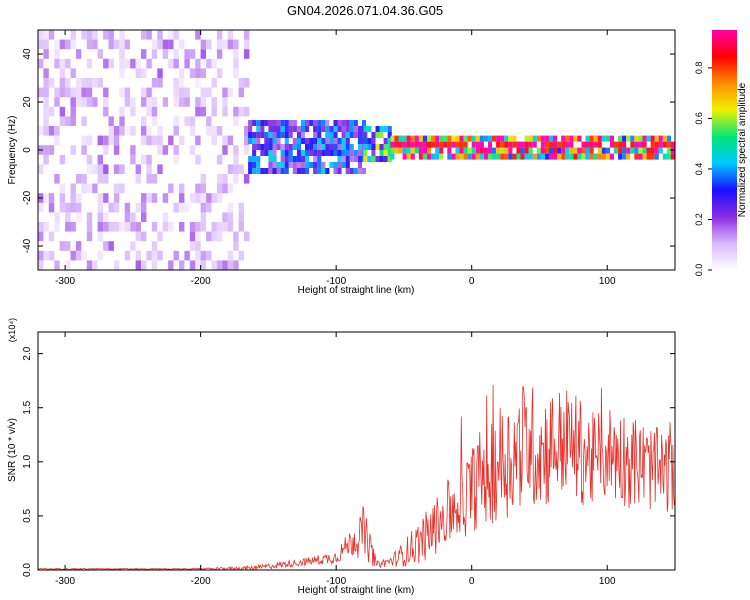 Image resolution: width=750 pixels, height=600 pixels. Describe the element at coordinates (607, 581) in the screenshot. I see `x-tick-label: 100` at that location.